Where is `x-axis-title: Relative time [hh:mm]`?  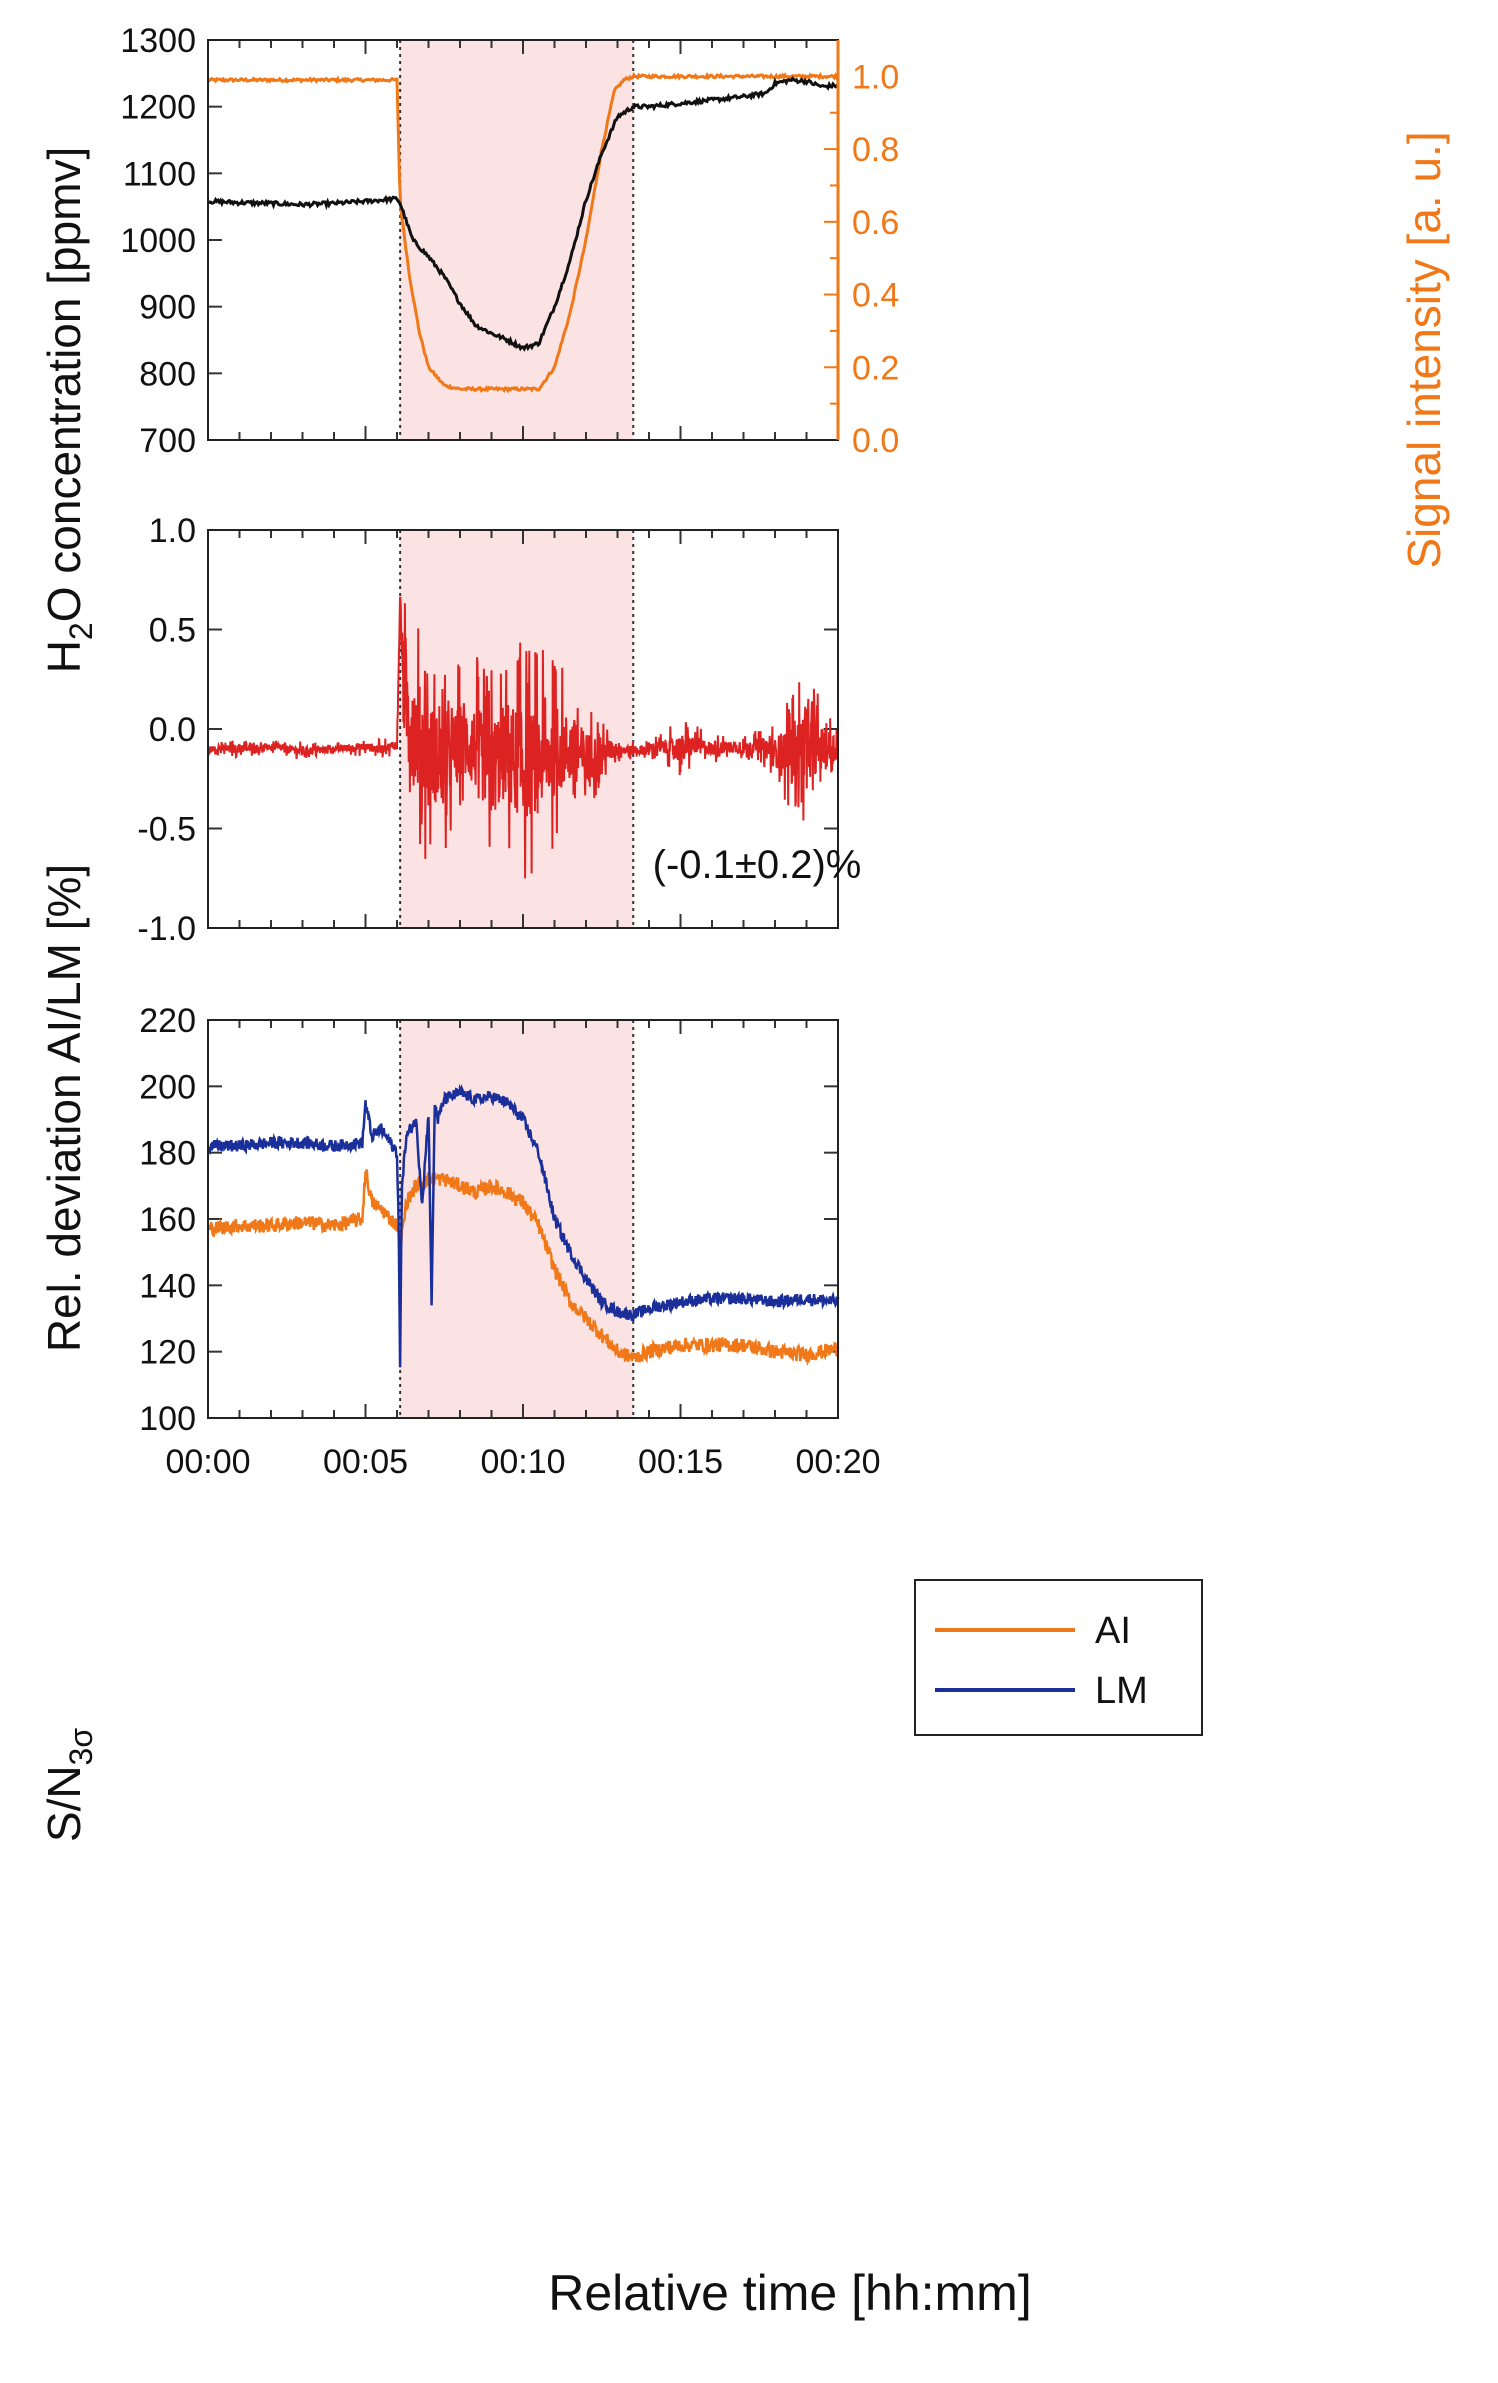
x-axis-title: Relative time [hh:mm] is located at coordinates (789, 2293).